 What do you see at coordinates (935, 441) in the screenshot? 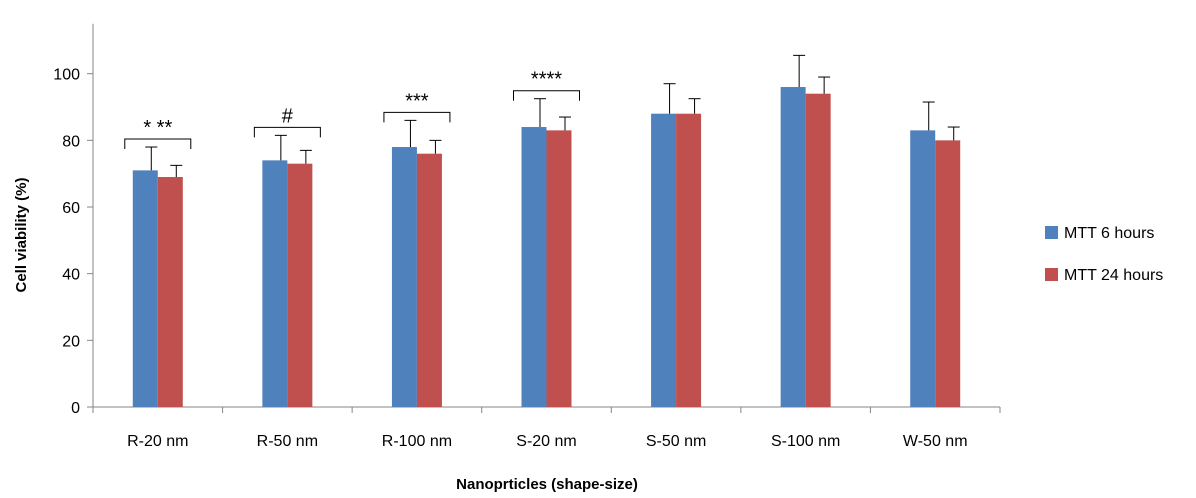
I see `x-tick-label: W-50 nm` at bounding box center [935, 441].